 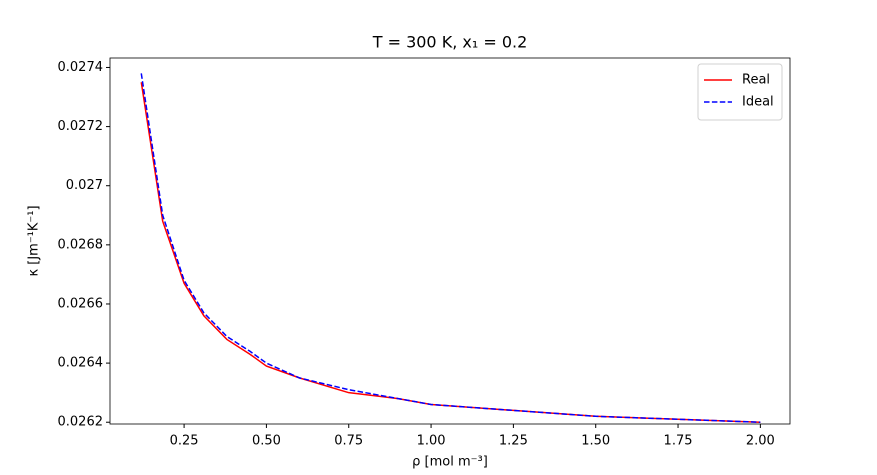 What do you see at coordinates (756, 80) in the screenshot?
I see `legend-label: Real` at bounding box center [756, 80].